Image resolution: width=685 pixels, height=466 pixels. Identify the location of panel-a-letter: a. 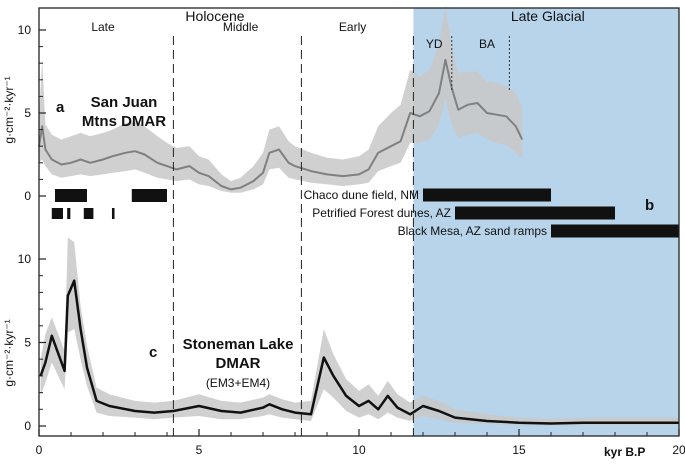
(60, 107).